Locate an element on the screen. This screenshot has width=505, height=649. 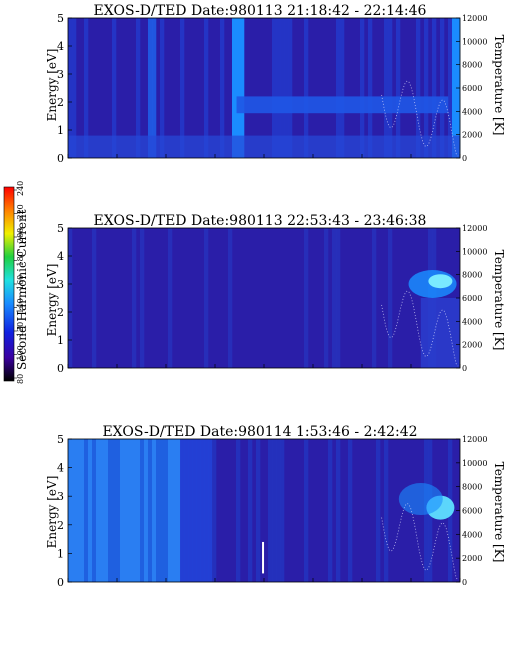
ytick-label: 4 is located at coordinates (60, 46).